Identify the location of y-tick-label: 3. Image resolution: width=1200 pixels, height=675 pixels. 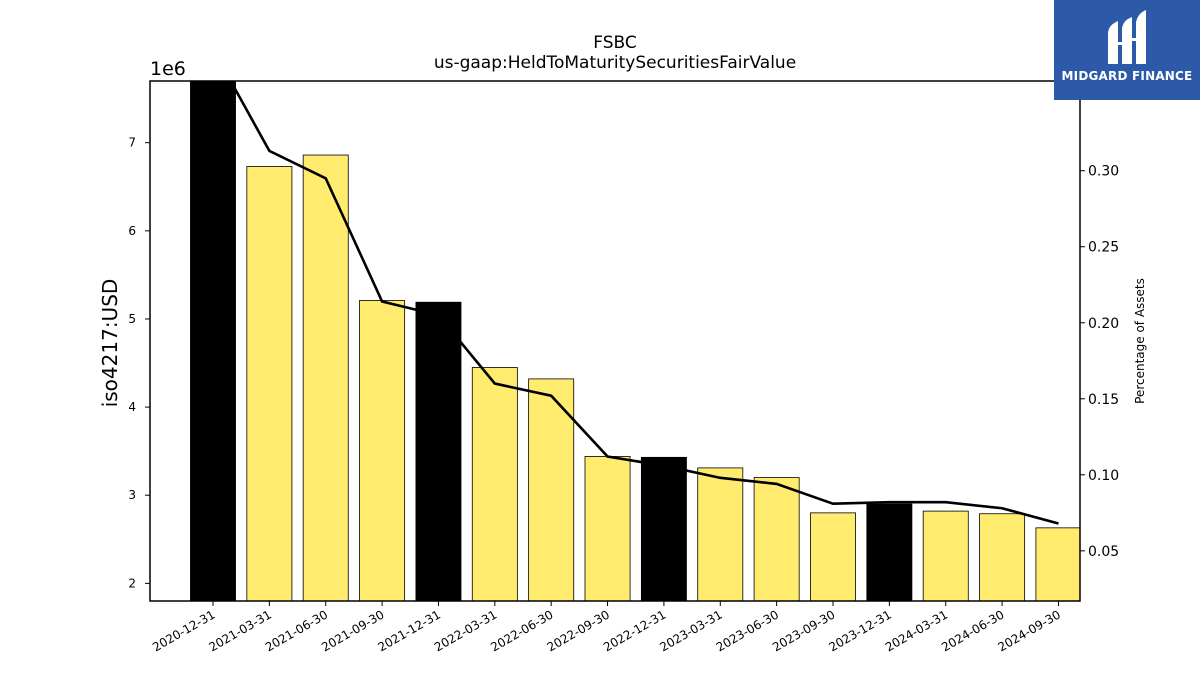
(132, 495).